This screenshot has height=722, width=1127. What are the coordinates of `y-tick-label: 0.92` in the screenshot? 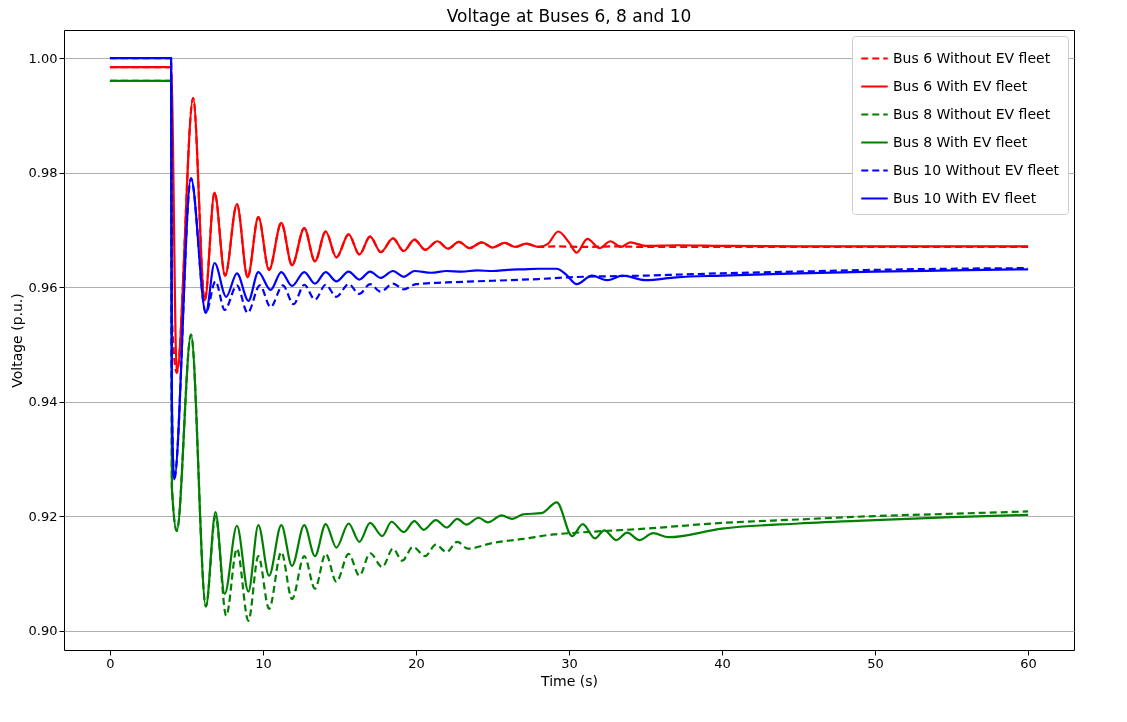 It's located at (43, 516).